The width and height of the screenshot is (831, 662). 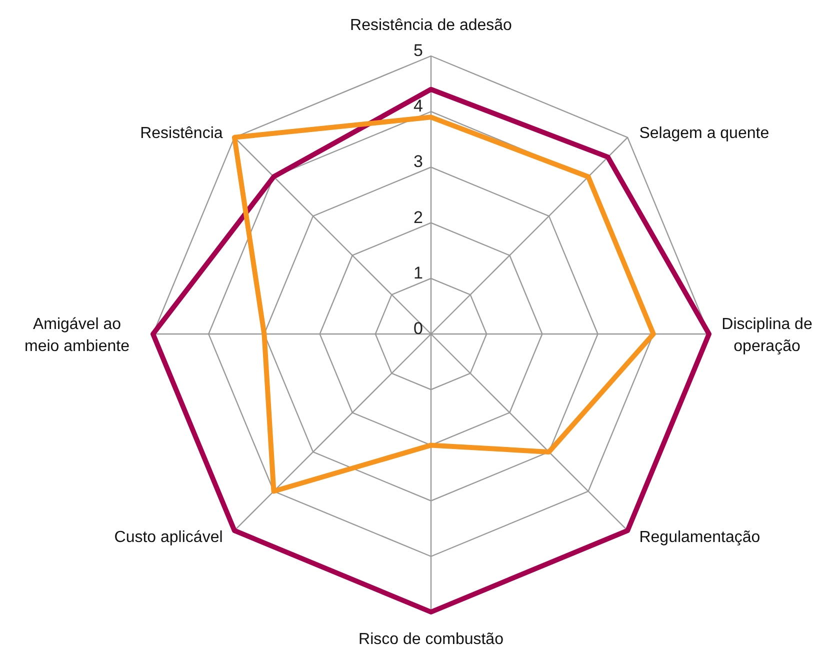 What do you see at coordinates (418, 50) in the screenshot?
I see `y-tick-label: 5` at bounding box center [418, 50].